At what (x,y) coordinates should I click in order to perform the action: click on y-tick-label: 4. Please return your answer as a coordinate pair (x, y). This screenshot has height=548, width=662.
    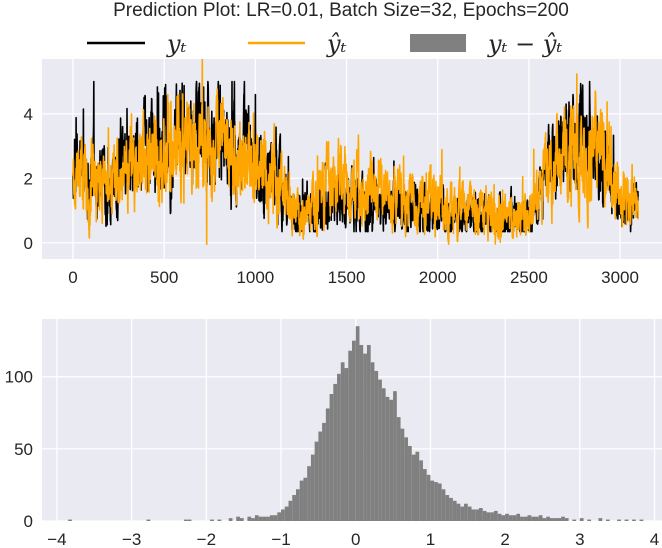
    Looking at the image, I should click on (28, 114).